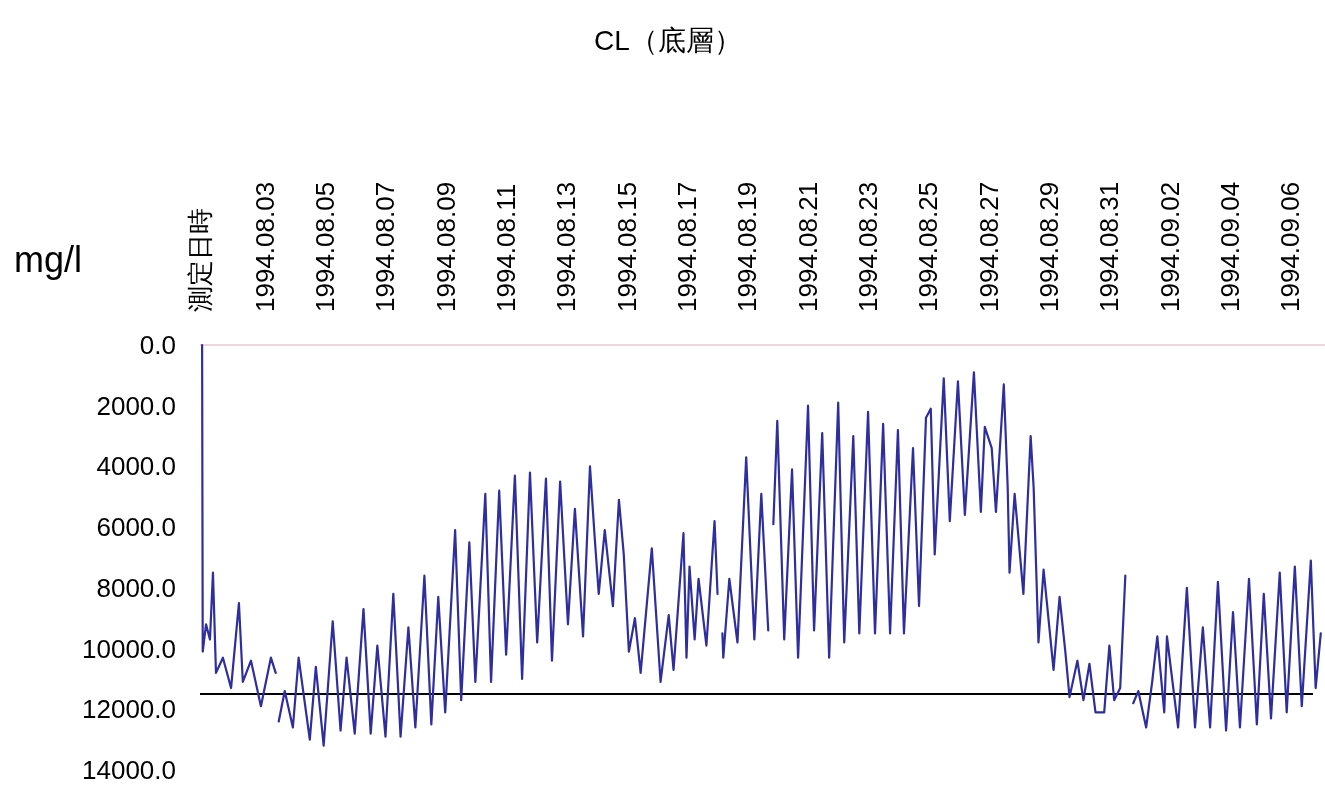  What do you see at coordinates (668, 40) in the screenshot?
I see `chart-title: CL（底層）` at bounding box center [668, 40].